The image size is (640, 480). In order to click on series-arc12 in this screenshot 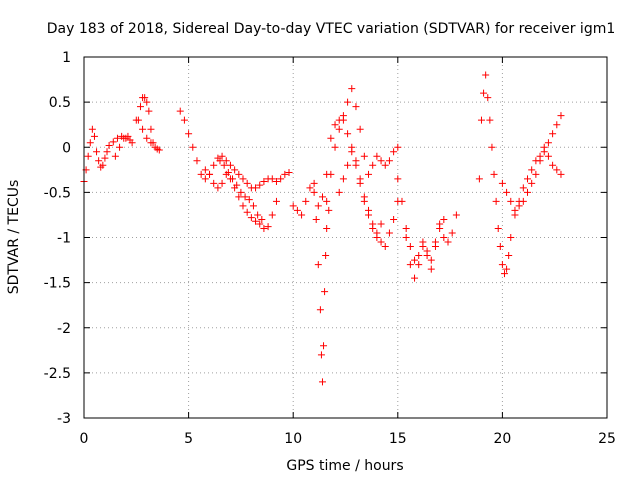, I will do `click(425, 239)`.